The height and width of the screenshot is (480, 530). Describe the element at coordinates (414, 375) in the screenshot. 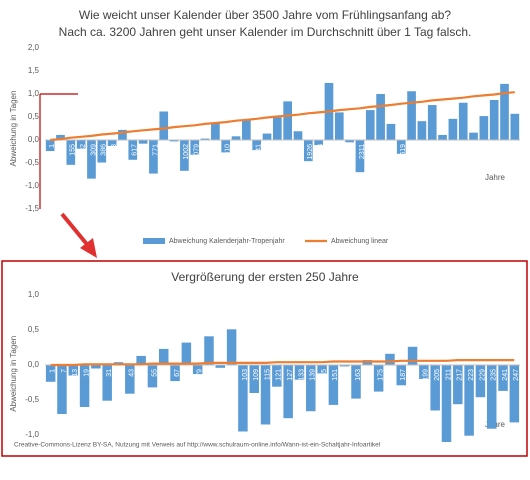

I see `x-tick-label: 193` at that location.